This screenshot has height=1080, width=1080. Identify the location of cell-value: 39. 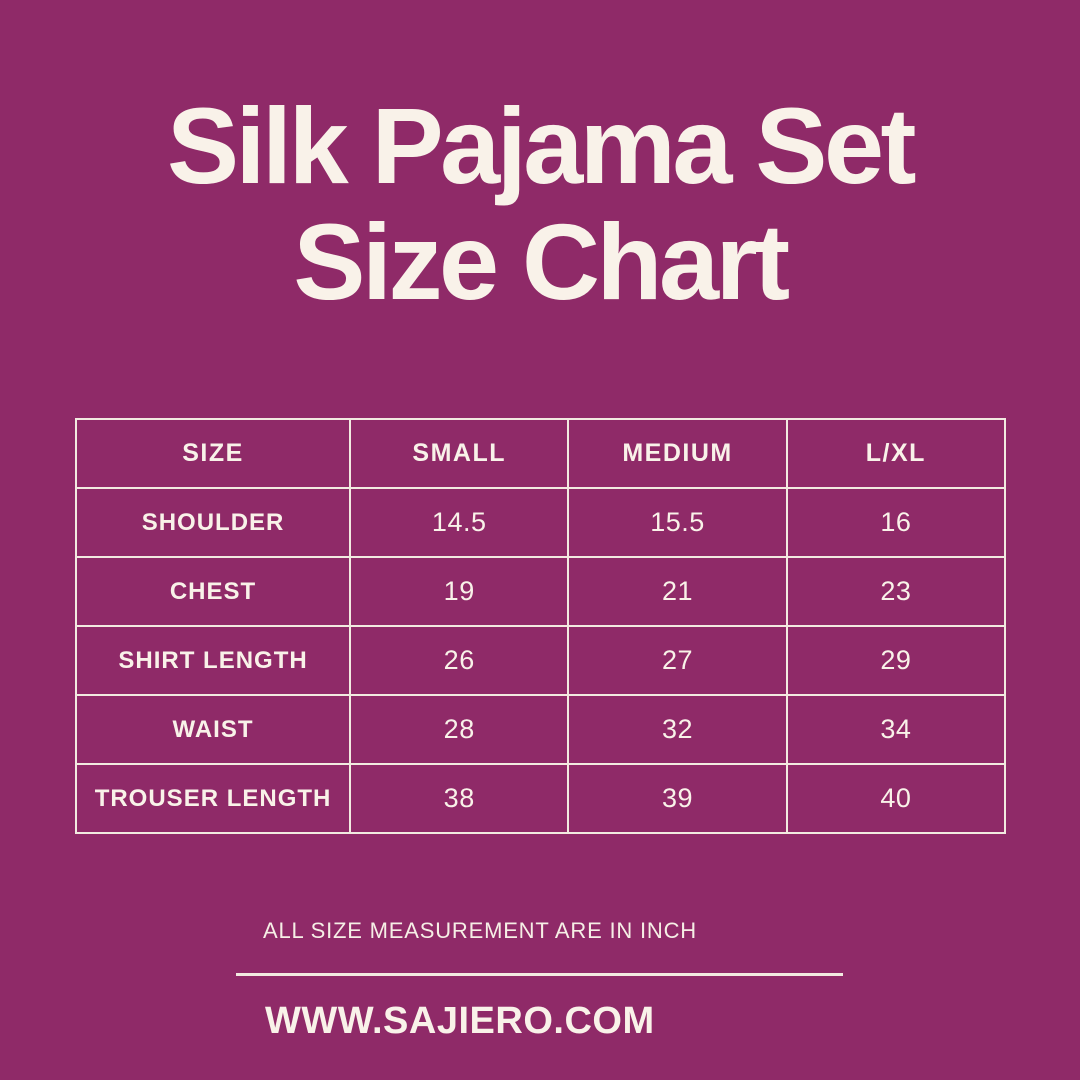
(677, 798).